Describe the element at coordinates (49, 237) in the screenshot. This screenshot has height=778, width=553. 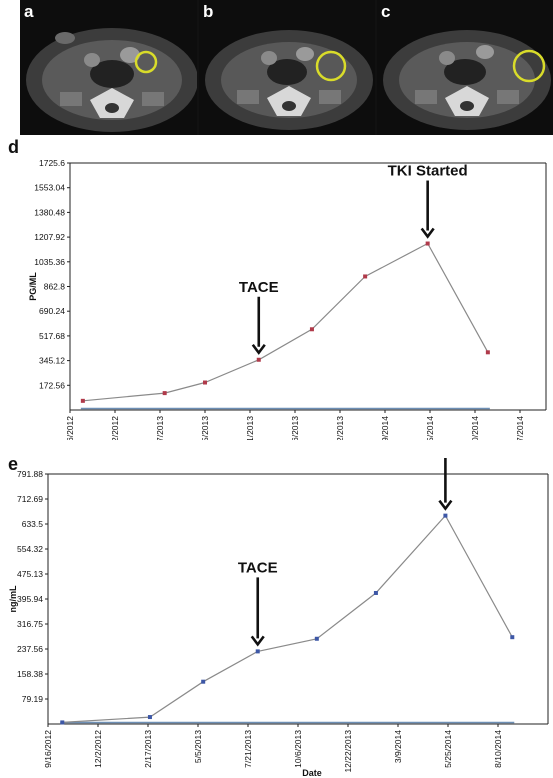
I see `y-tick-label: 1207.92` at that location.